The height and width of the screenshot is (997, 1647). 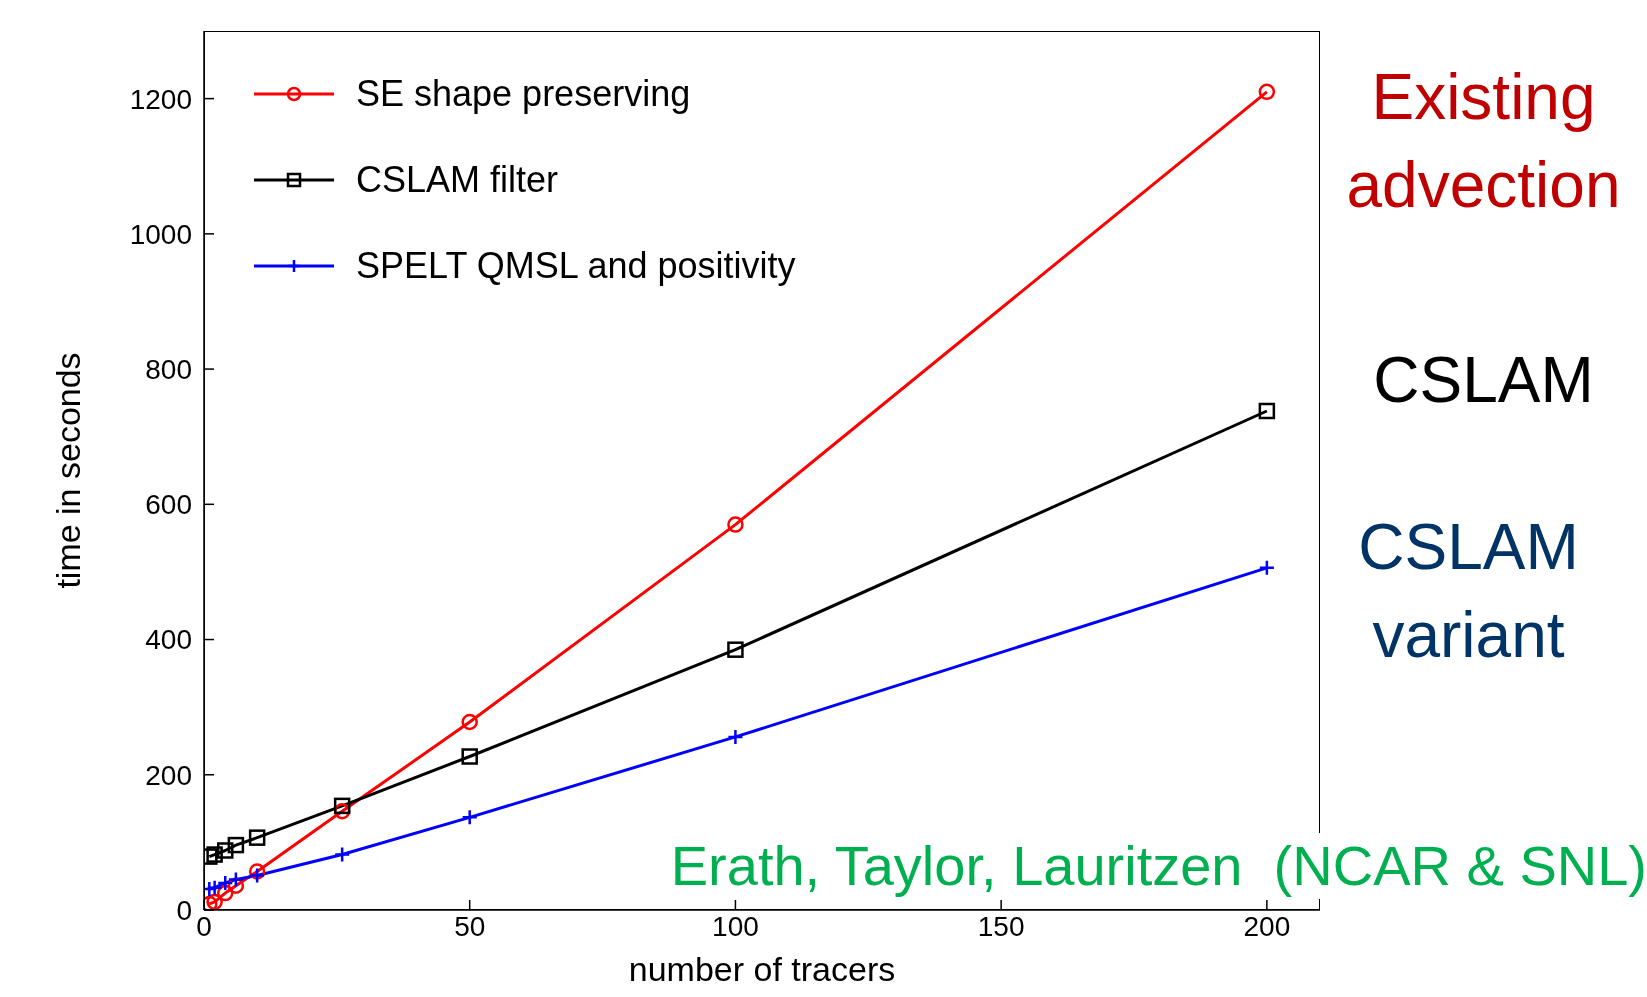 What do you see at coordinates (762, 969) in the screenshot?
I see `x-axis-title: number of tracers` at bounding box center [762, 969].